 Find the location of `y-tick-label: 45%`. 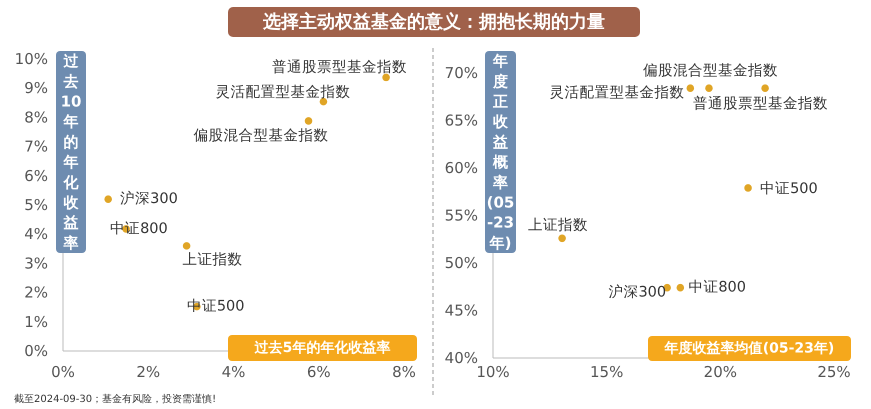

y-tick-label: 45% is located at coordinates (461, 311).